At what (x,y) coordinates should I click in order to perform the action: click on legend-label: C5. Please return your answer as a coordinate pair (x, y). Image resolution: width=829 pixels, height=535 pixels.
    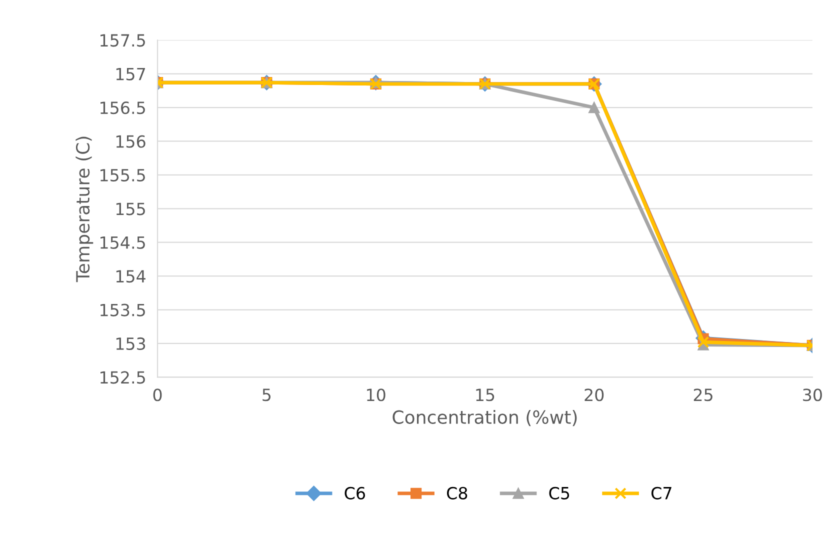
    Looking at the image, I should click on (559, 493).